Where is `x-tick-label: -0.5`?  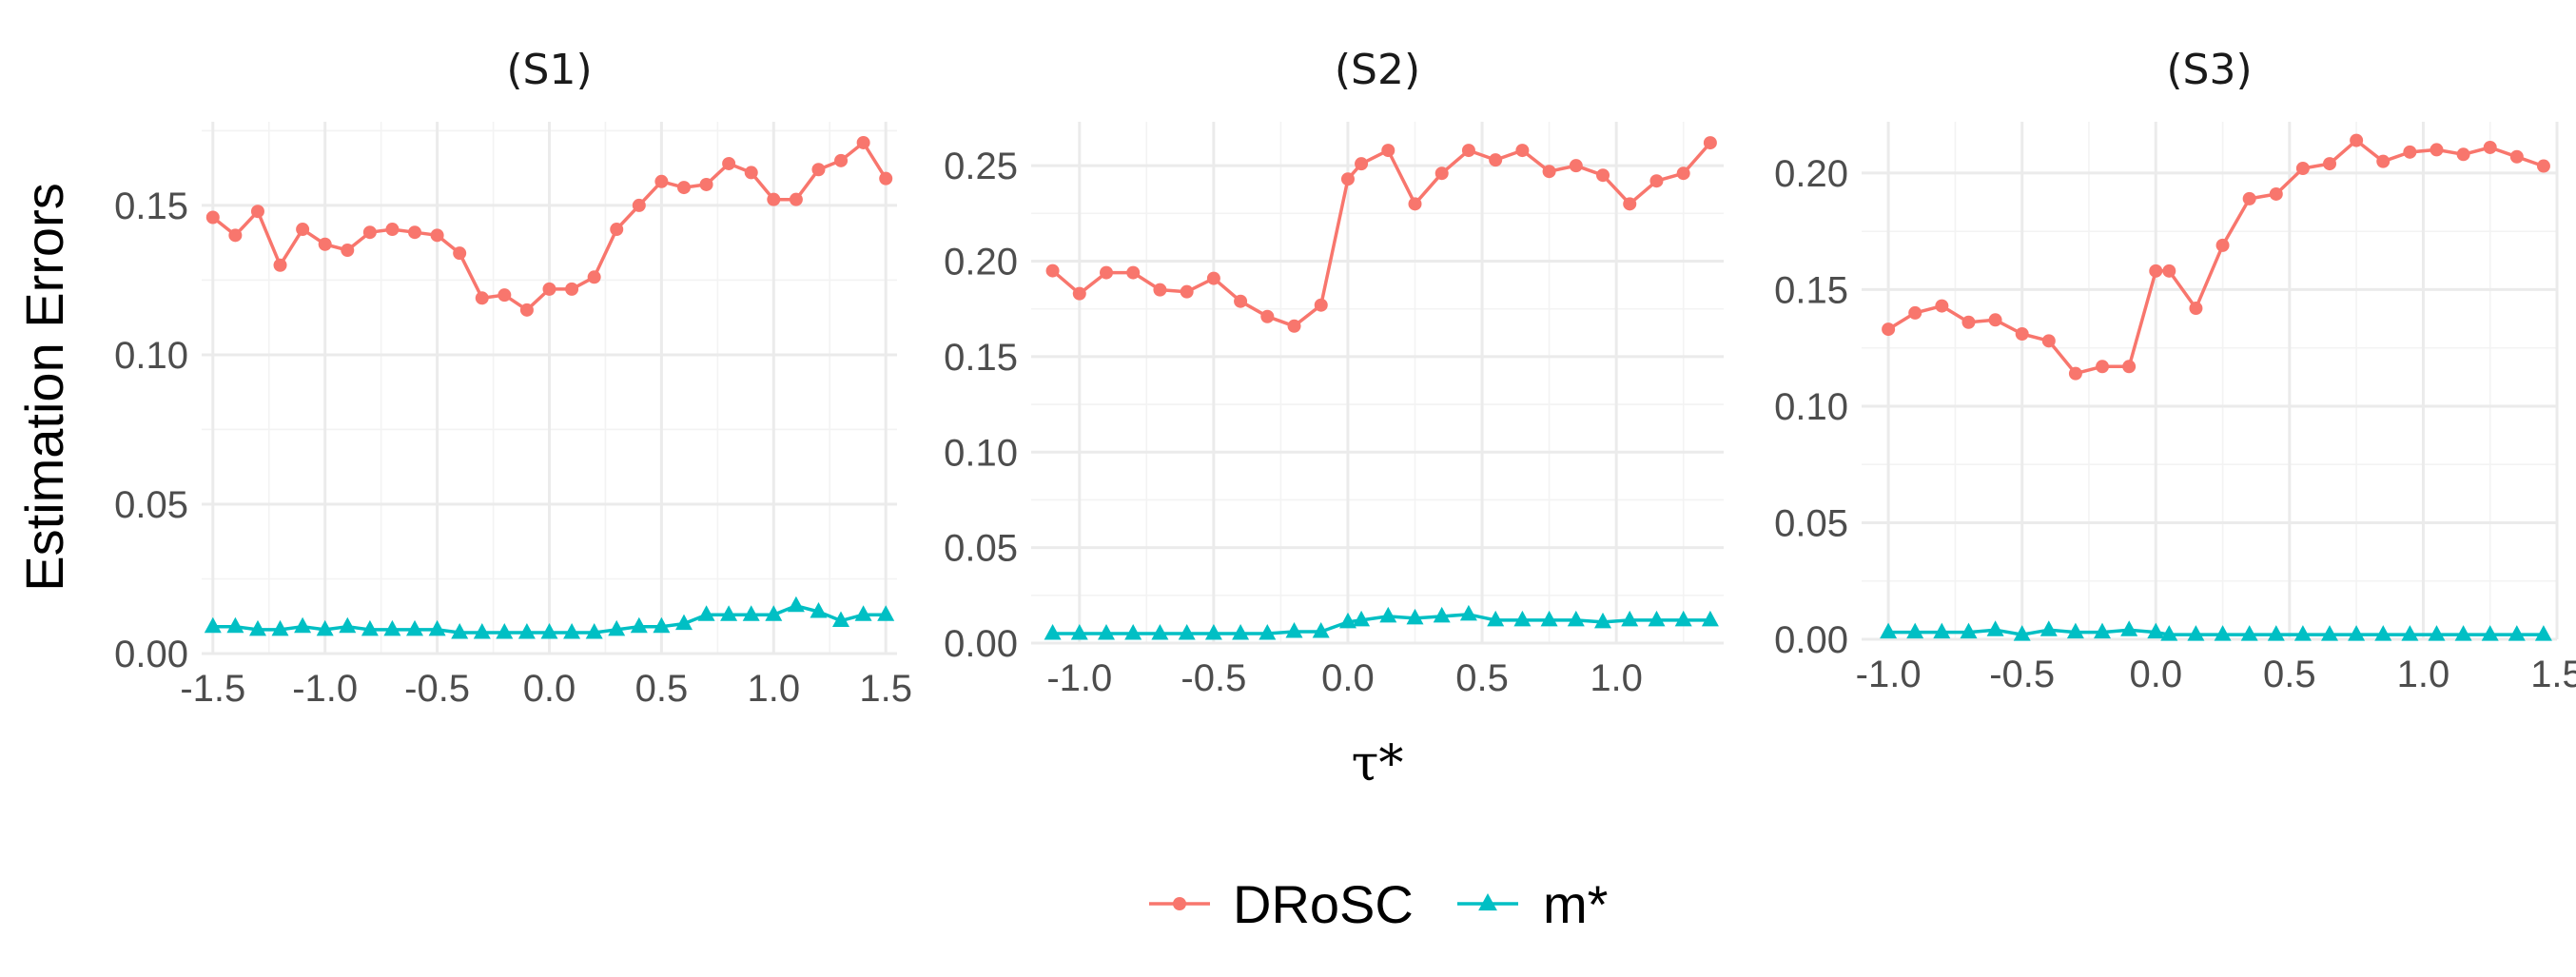 x-tick-label: -0.5 is located at coordinates (2022, 674).